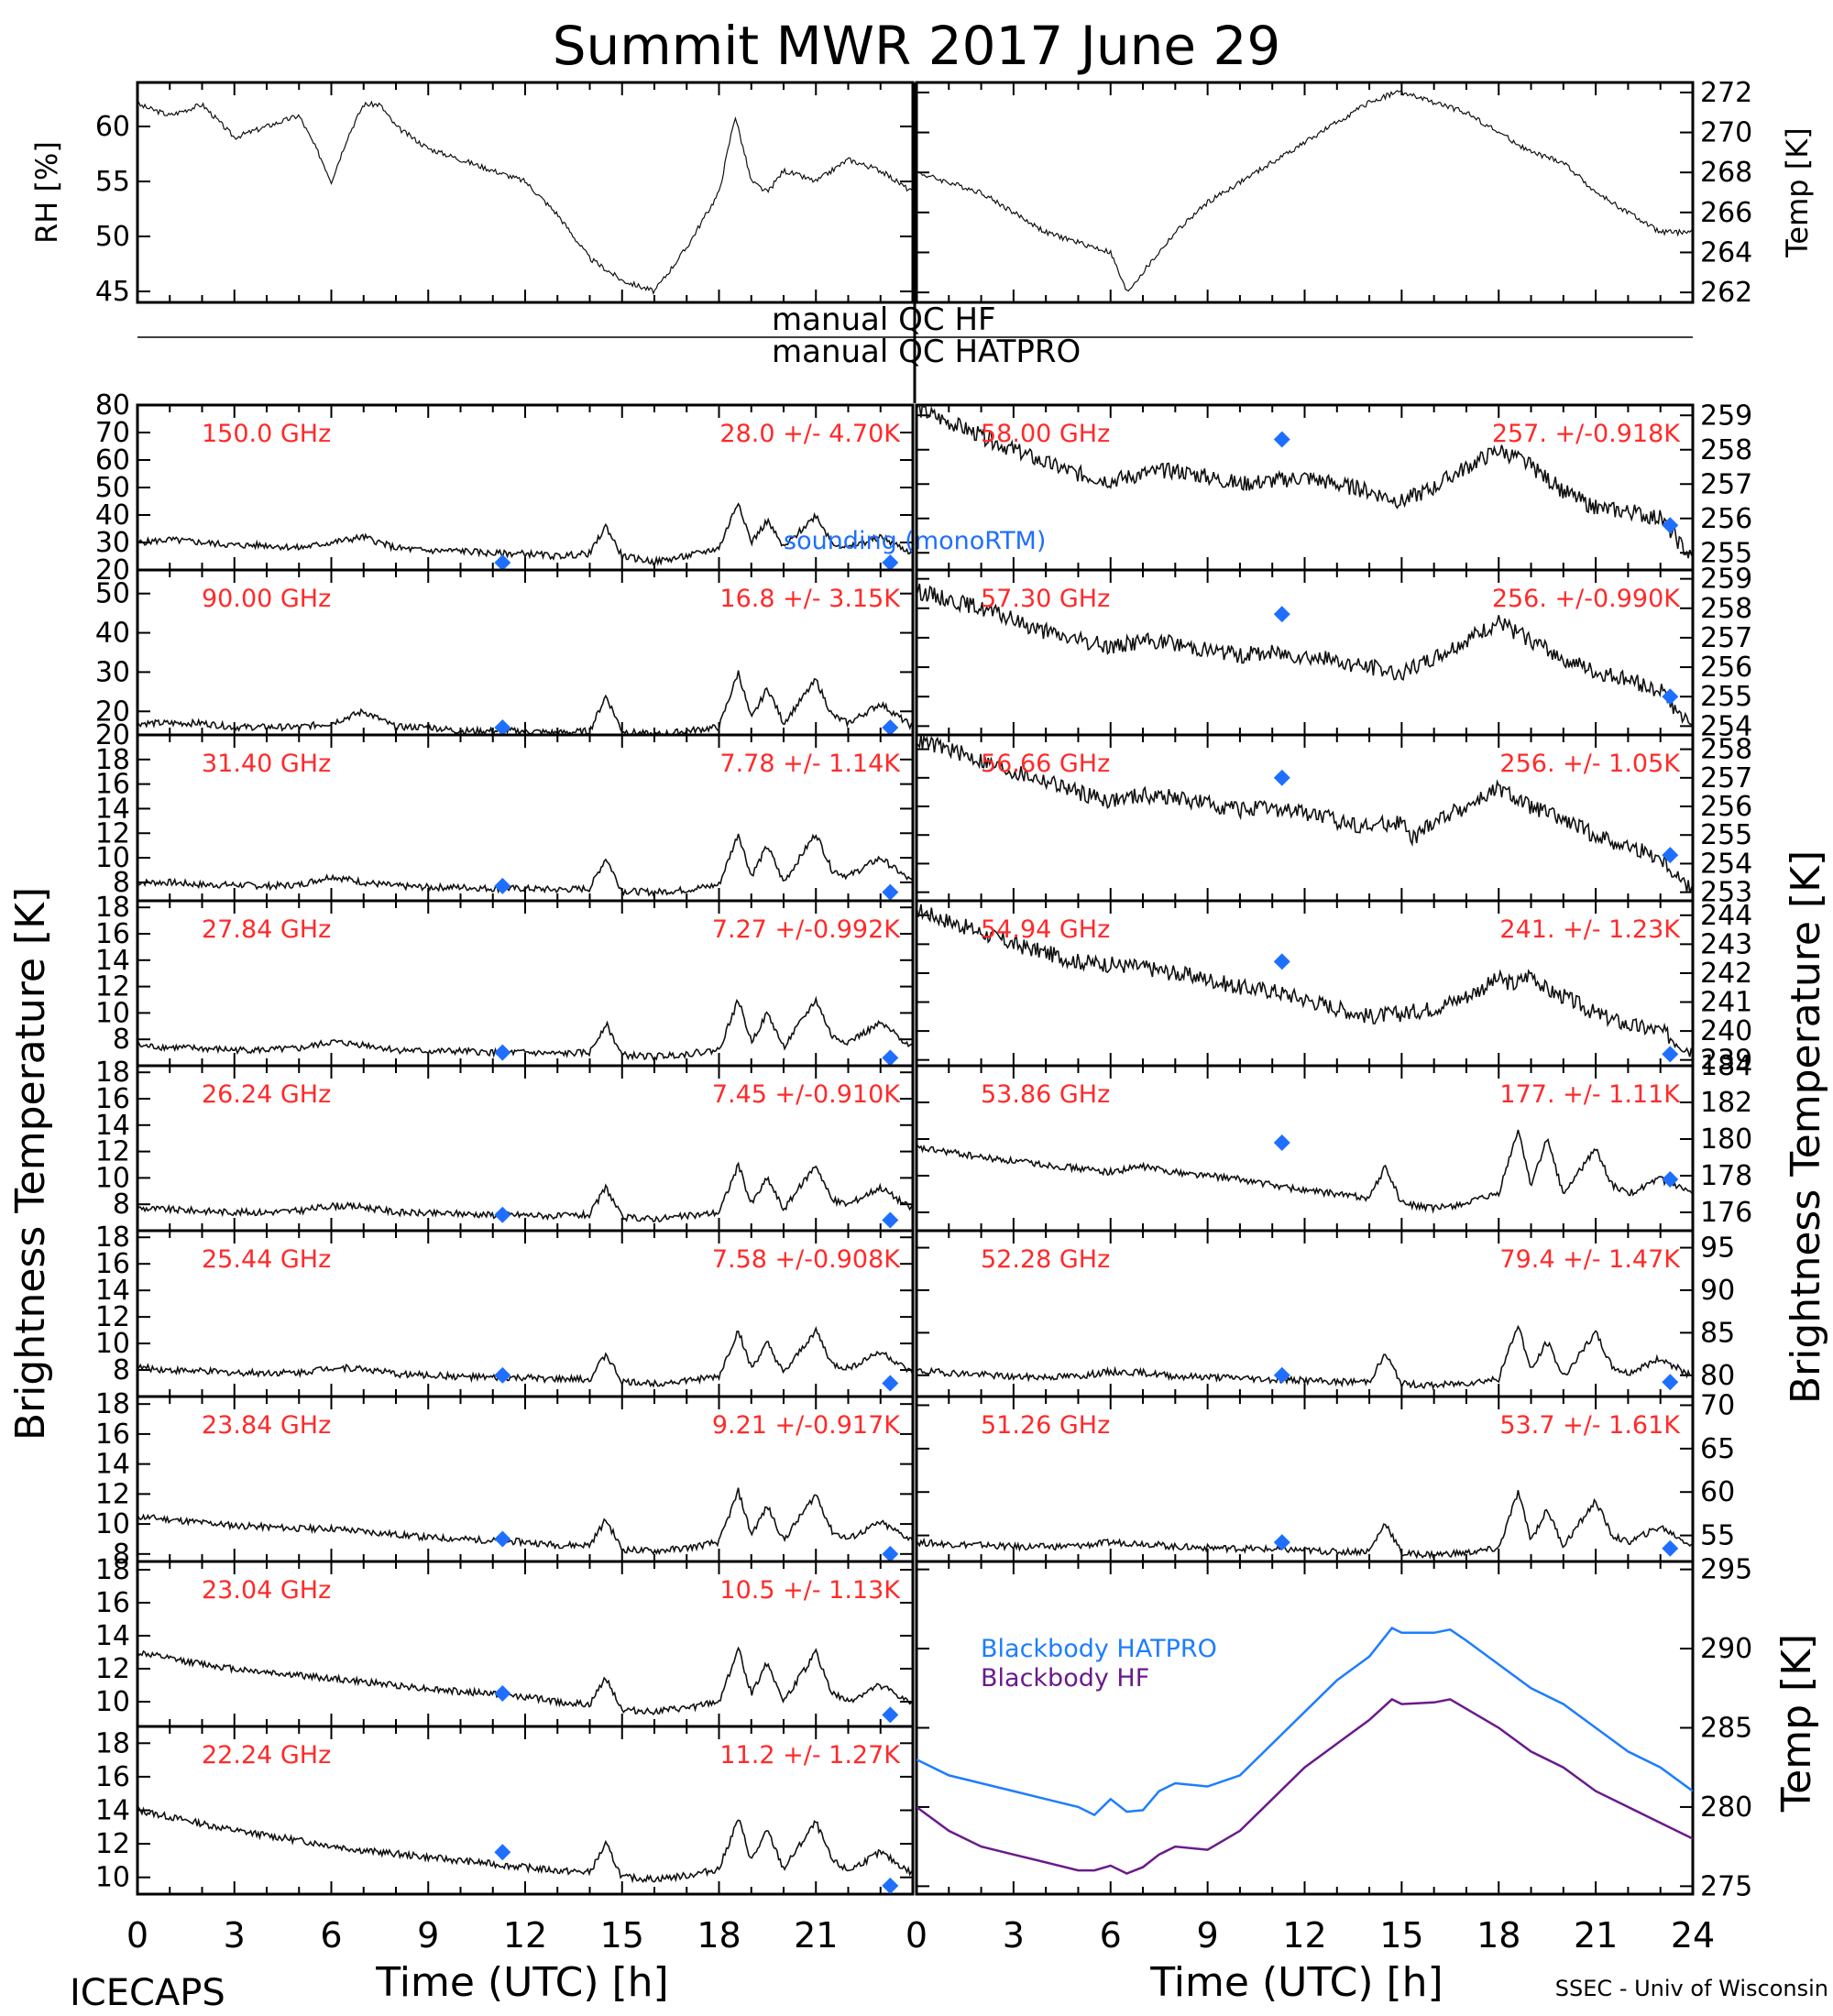 This screenshot has width=1833, height=2016. Describe the element at coordinates (1045, 1425) in the screenshot. I see `channel-label: 51.26 GHz` at that location.